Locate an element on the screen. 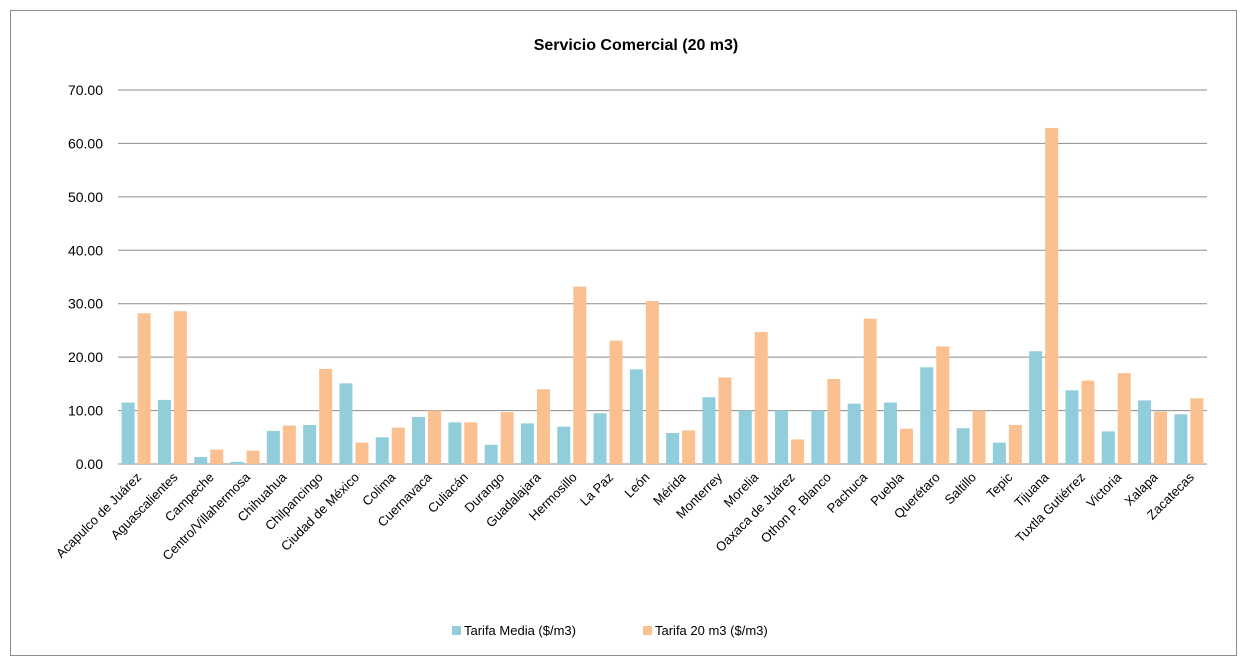 The image size is (1249, 668). x-category-label: León is located at coordinates (636, 485).